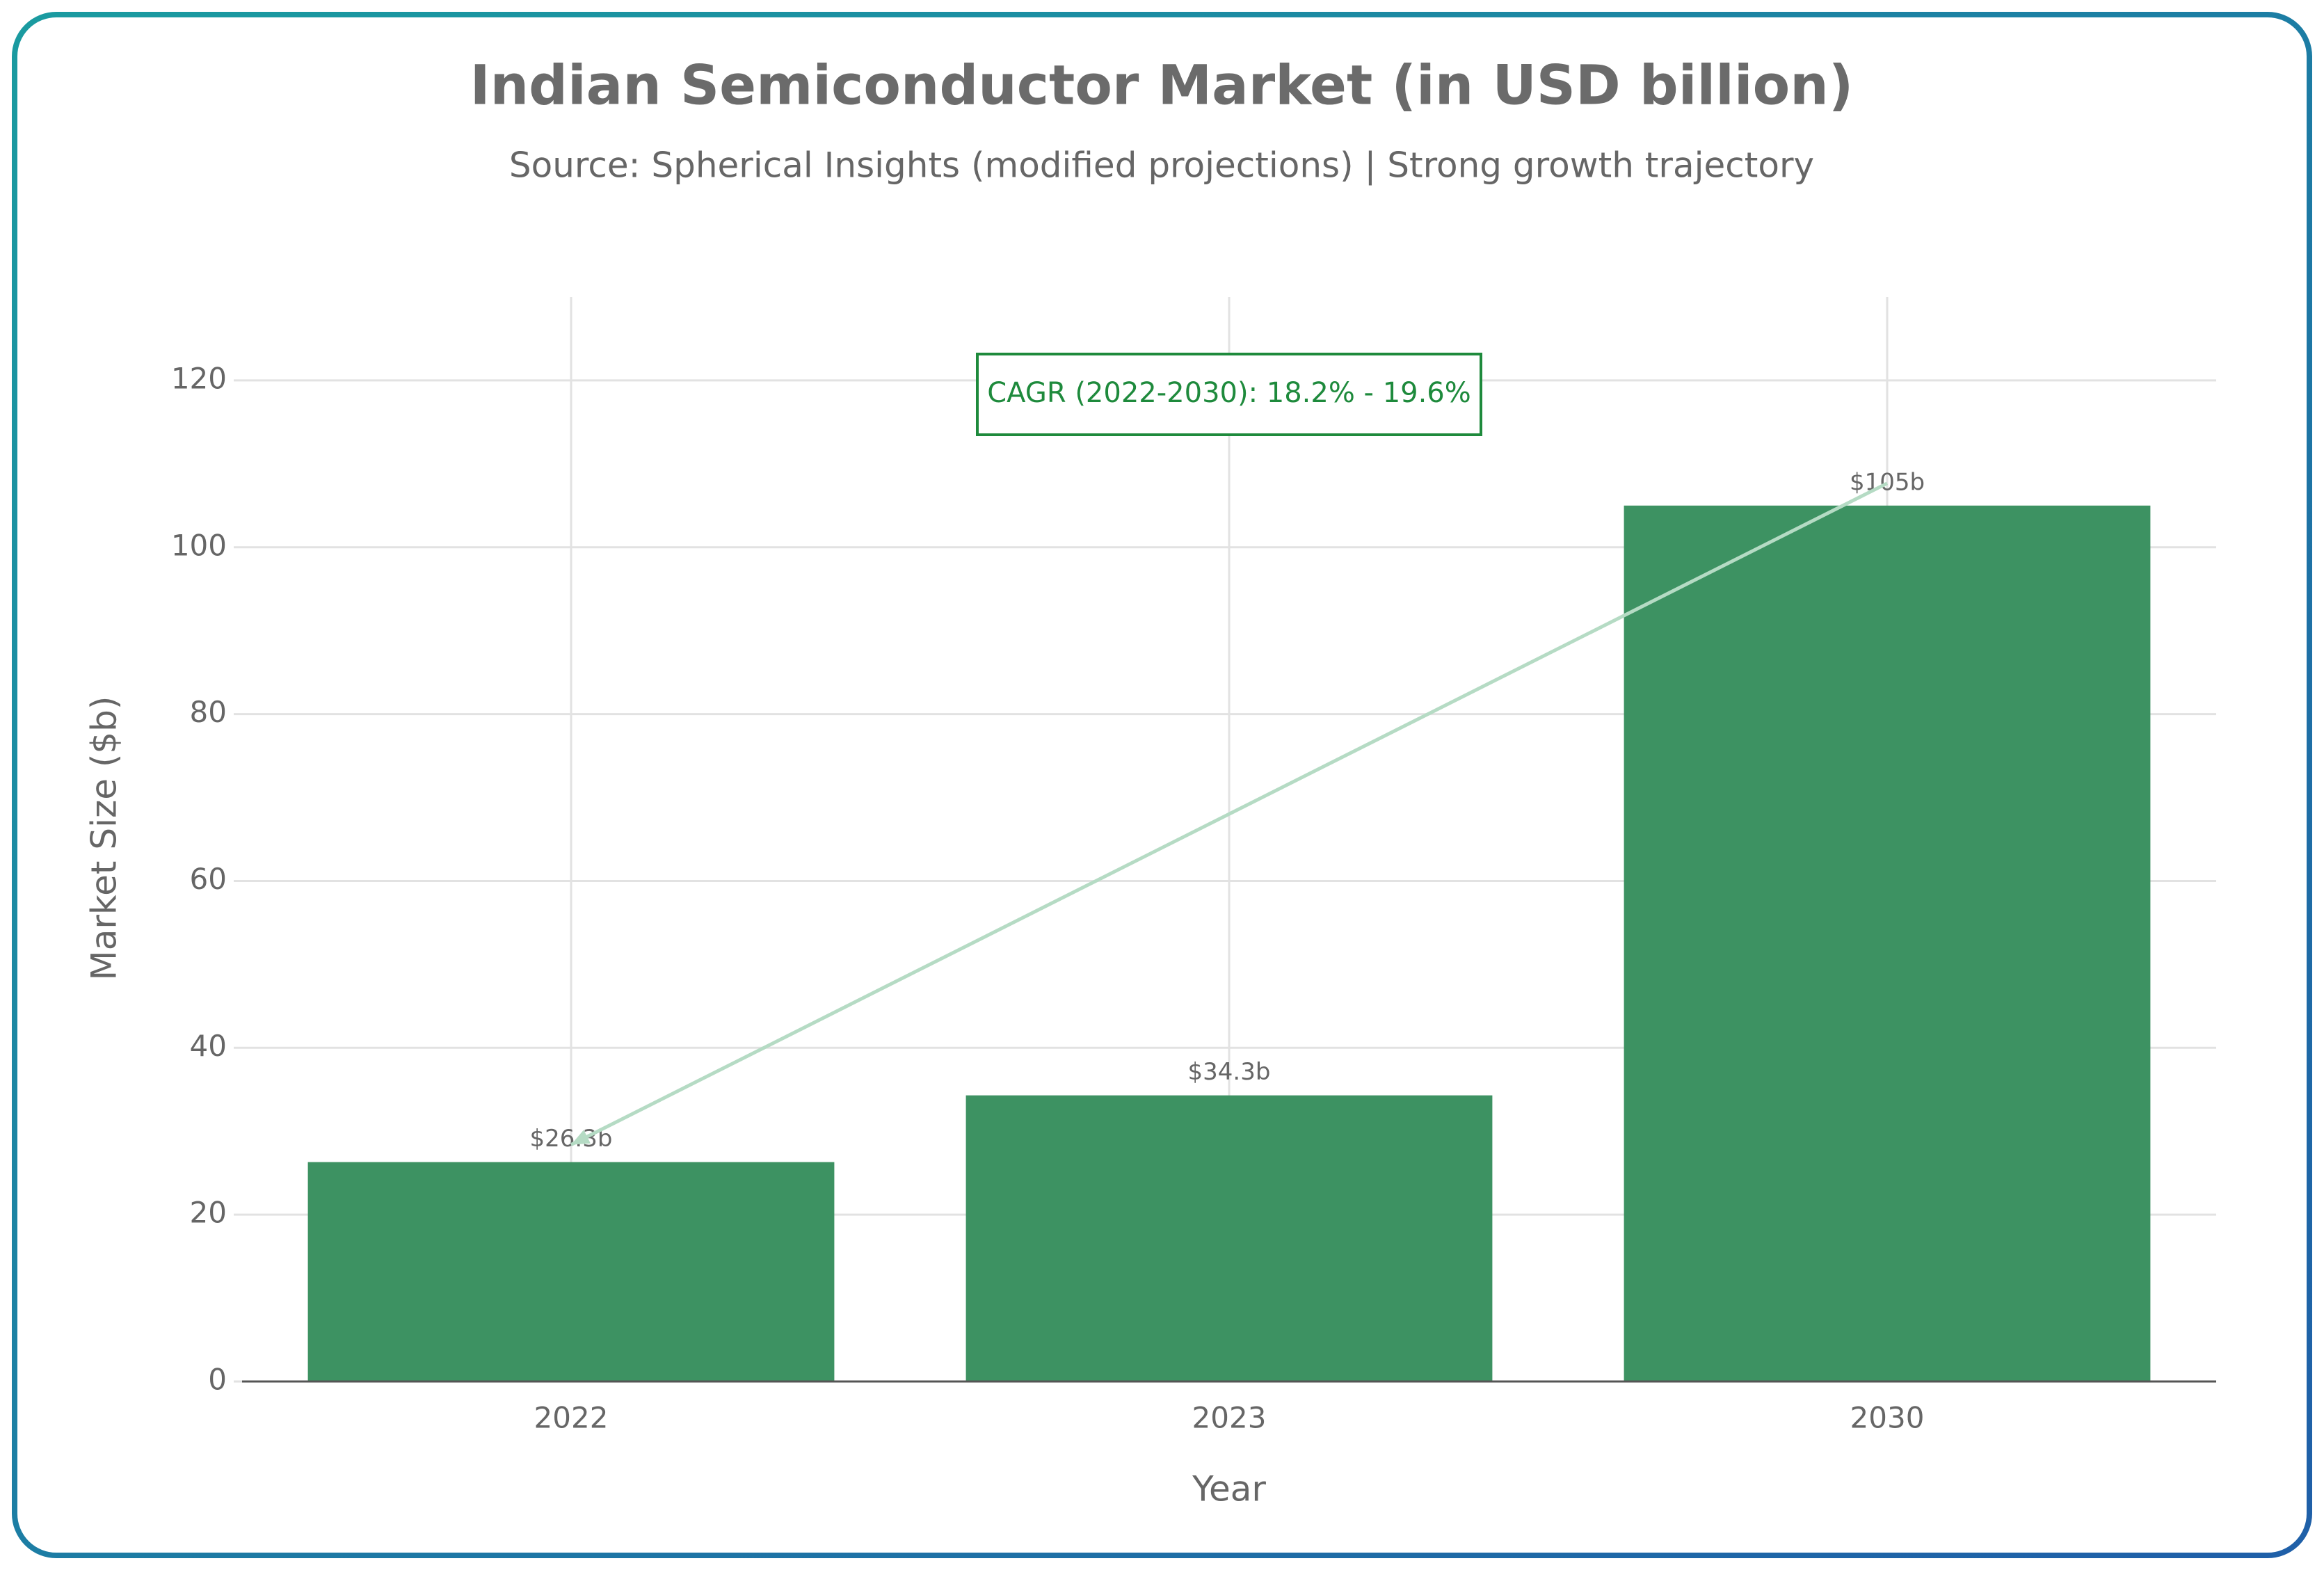 The width and height of the screenshot is (2324, 1570). I want to click on value-label: $34.3b, so click(1229, 1072).